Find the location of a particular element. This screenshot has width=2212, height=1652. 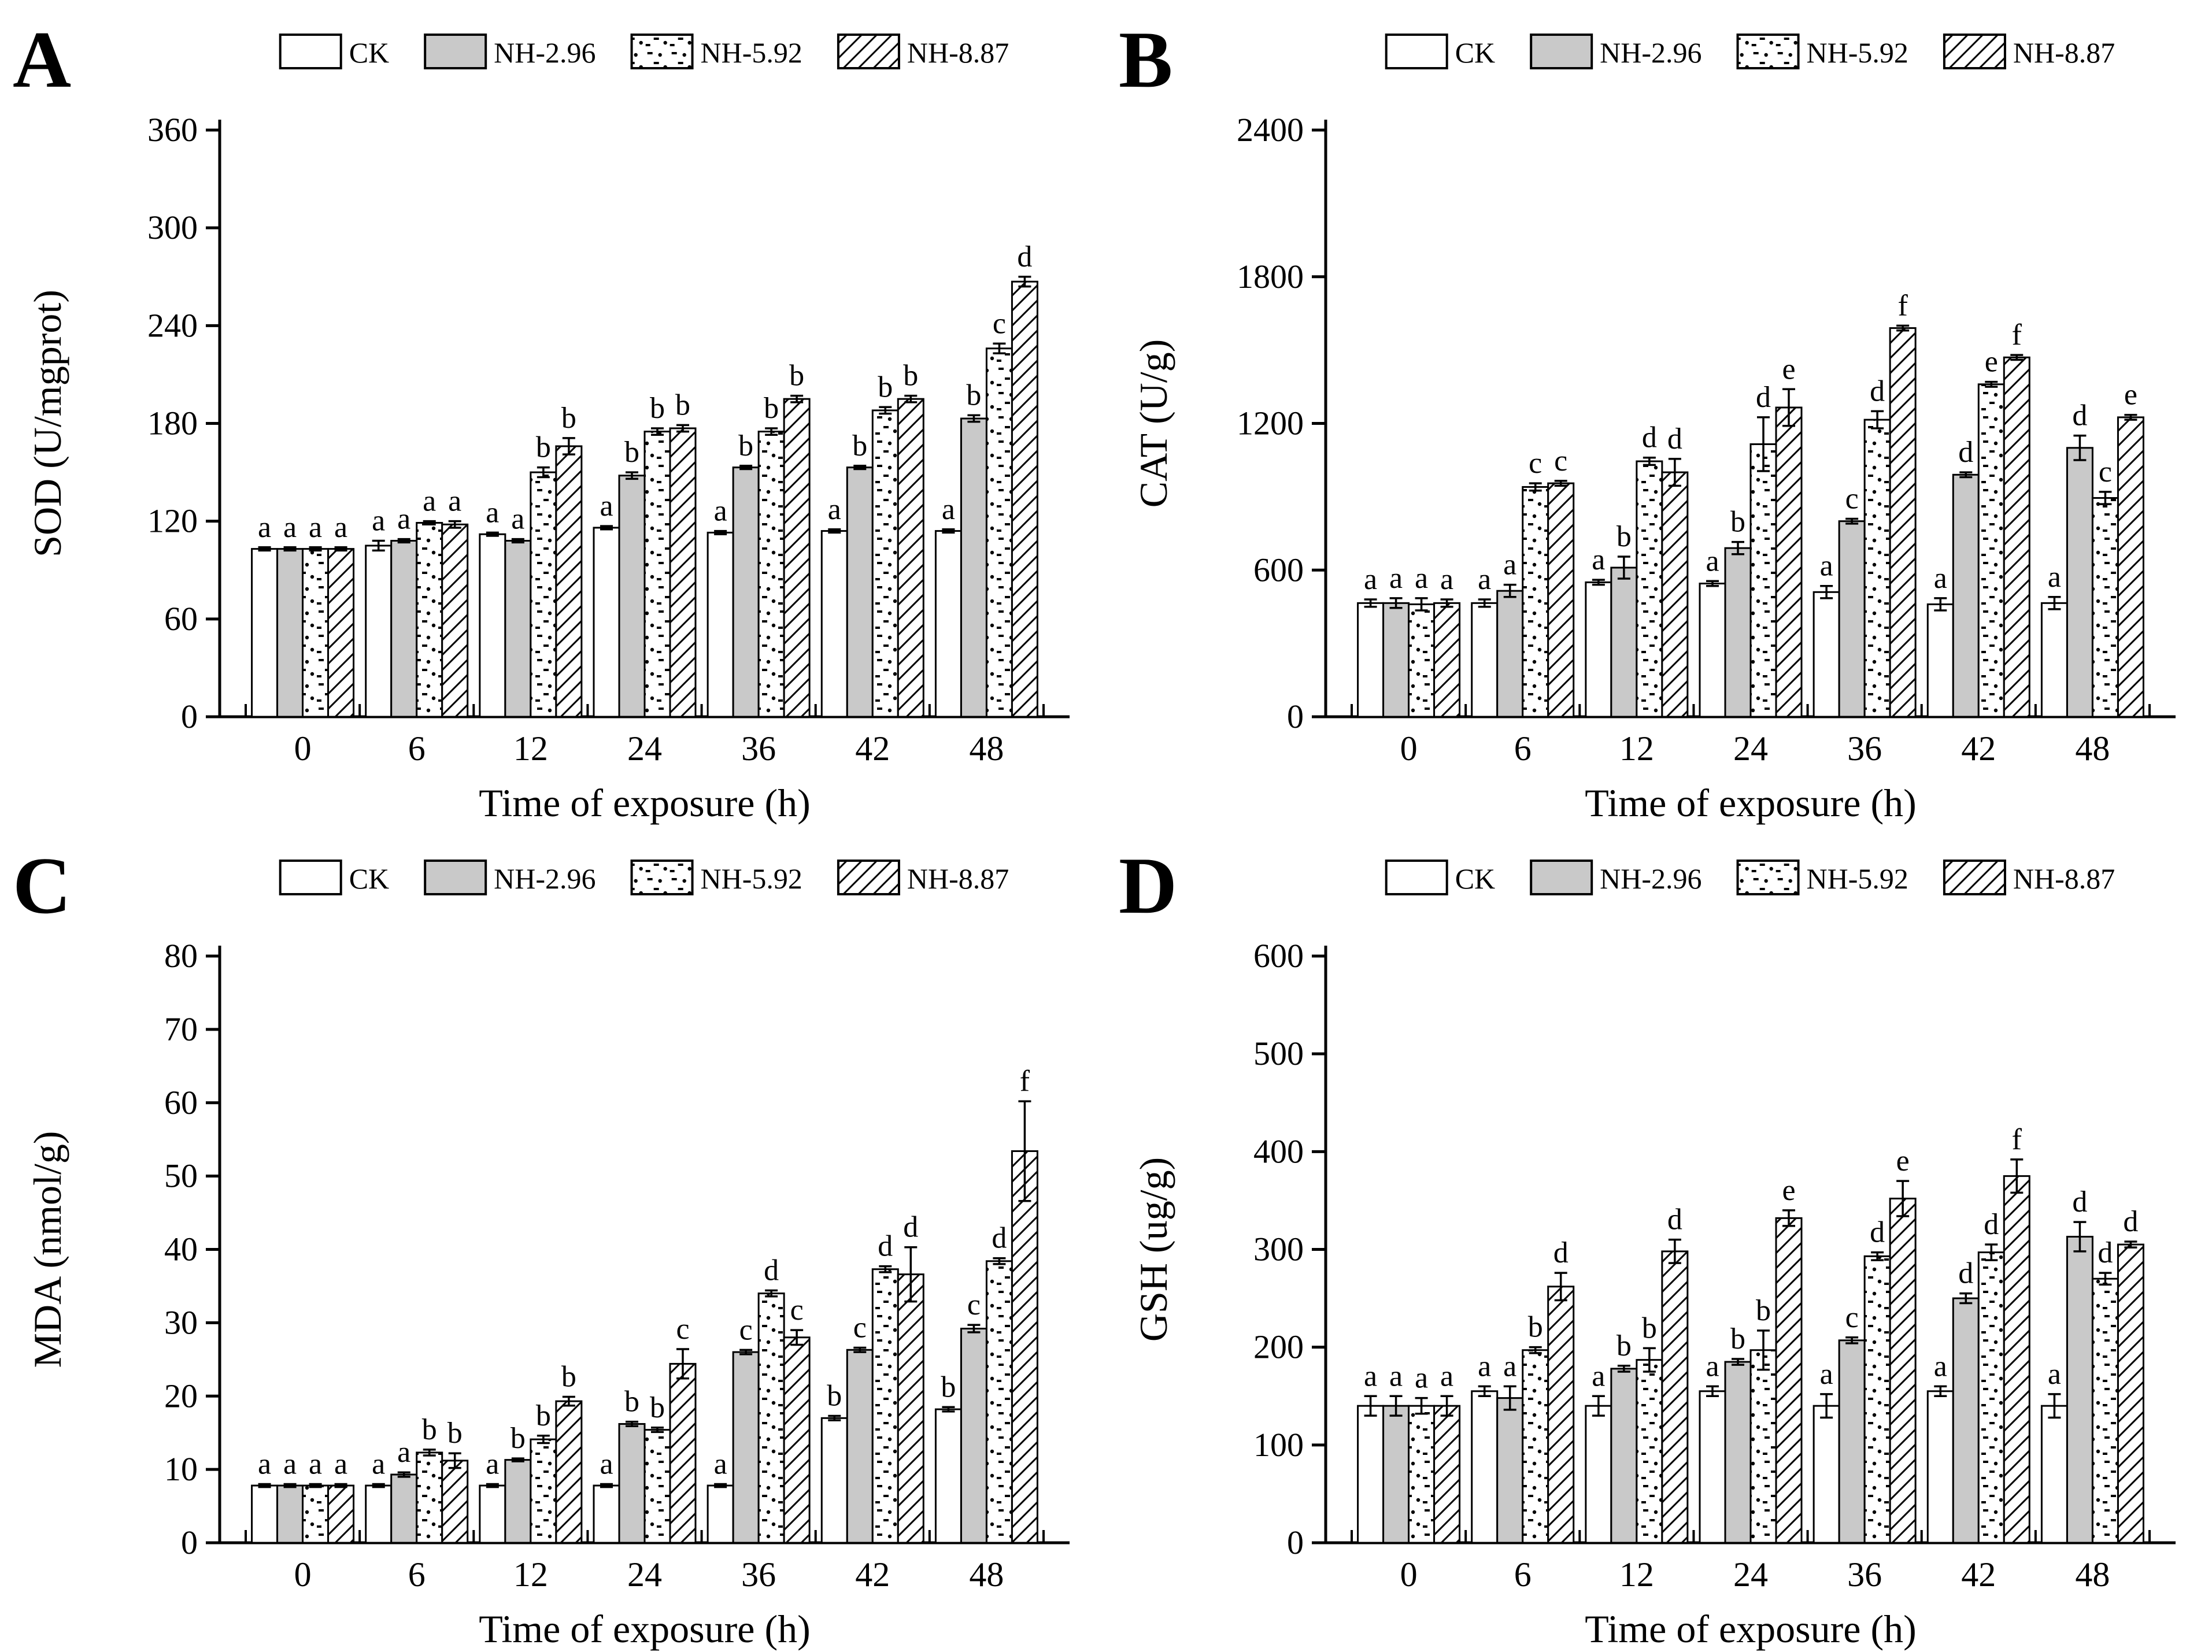

y-tick-label: 30 is located at coordinates (181, 1322).